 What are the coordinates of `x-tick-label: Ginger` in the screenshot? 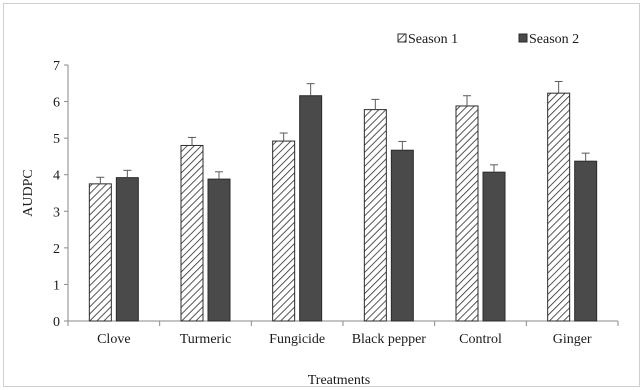 It's located at (572, 339).